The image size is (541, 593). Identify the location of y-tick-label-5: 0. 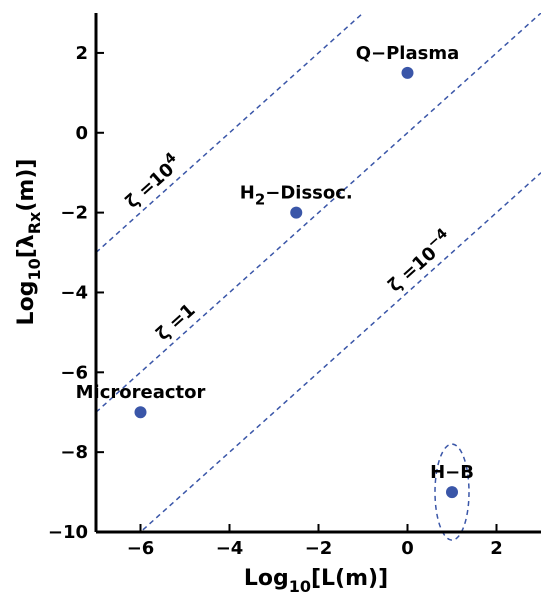
(81, 133).